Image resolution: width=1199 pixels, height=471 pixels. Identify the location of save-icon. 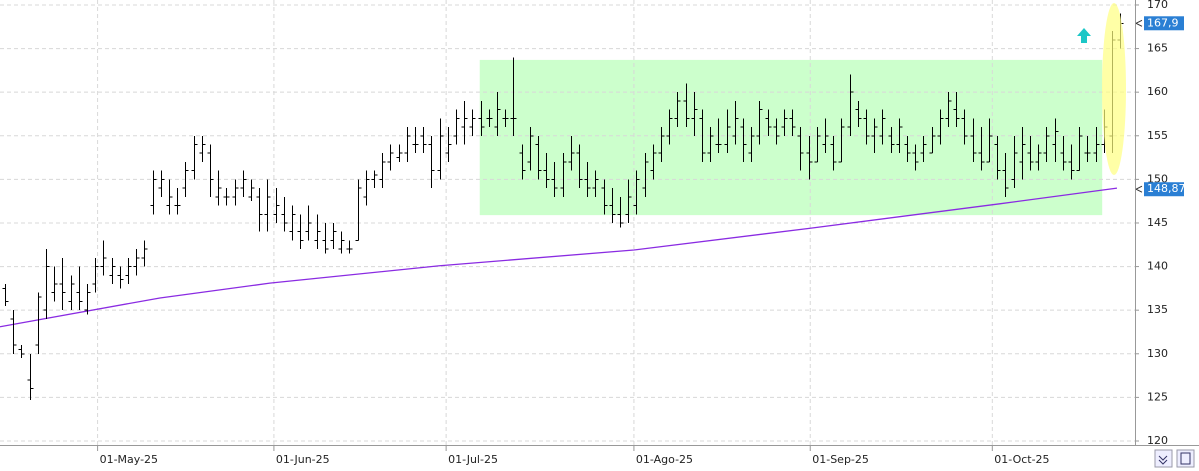
(1185, 458).